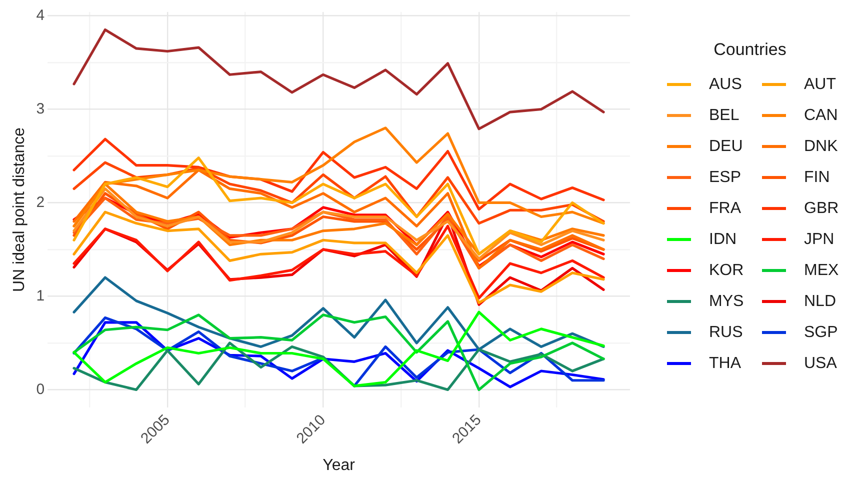 The image size is (850, 483). What do you see at coordinates (40, 15) in the screenshot?
I see `y-tick-label: 4` at bounding box center [40, 15].